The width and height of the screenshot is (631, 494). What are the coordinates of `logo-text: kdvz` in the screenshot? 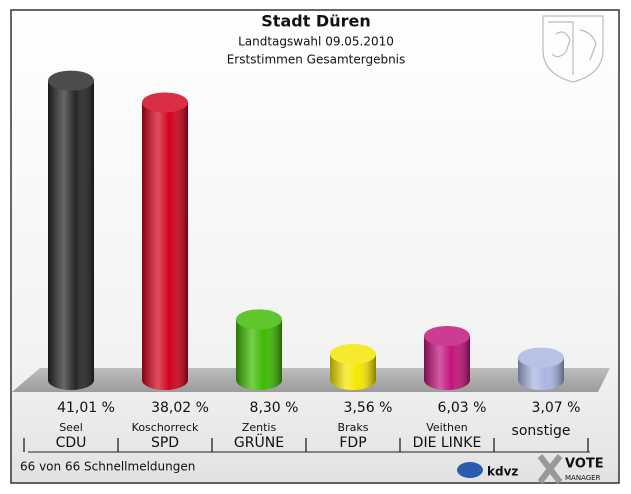 It's located at (502, 472).